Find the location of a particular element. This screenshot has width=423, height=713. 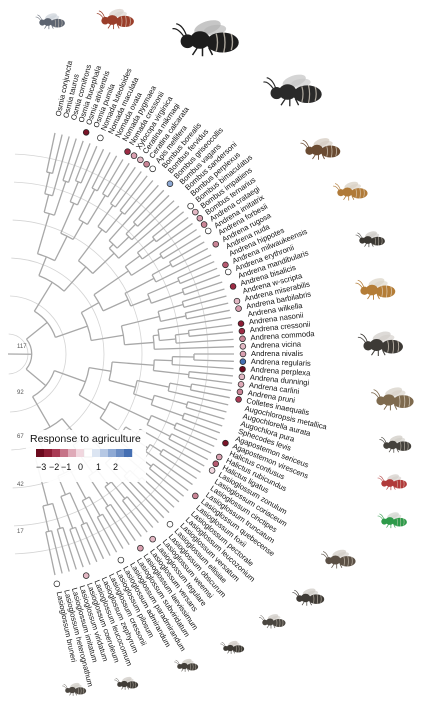

species-label: Andrena vicina is located at coordinates (276, 344).